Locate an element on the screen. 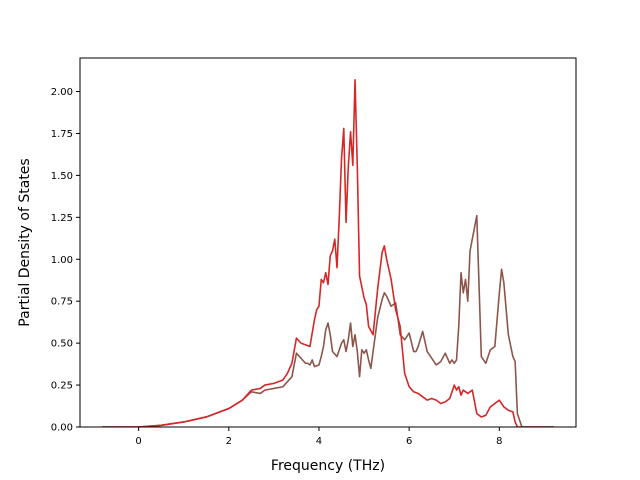  y-tick-label: 1.25 is located at coordinates (62, 218).